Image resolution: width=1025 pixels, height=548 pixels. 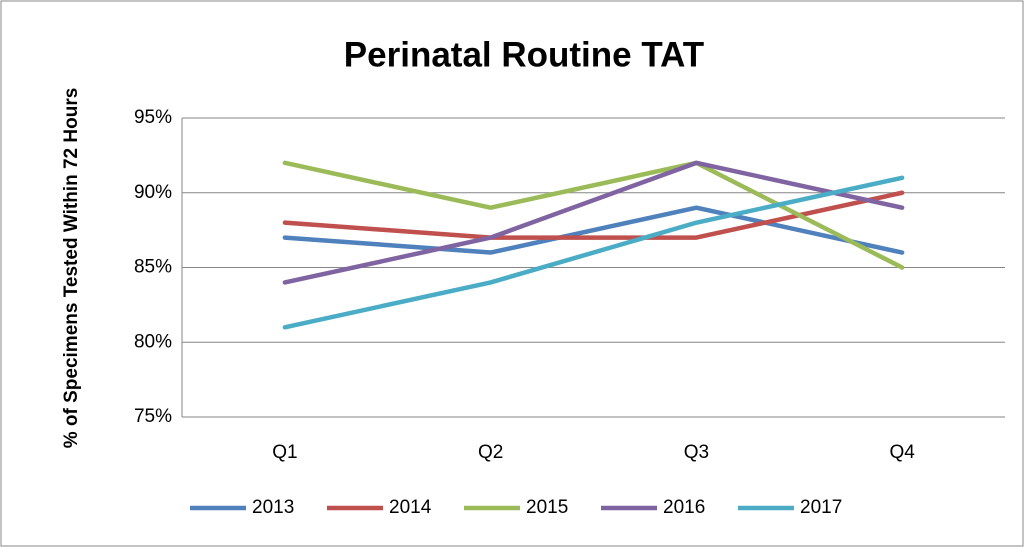 What do you see at coordinates (547, 507) in the screenshot?
I see `legend-label: 2015` at bounding box center [547, 507].